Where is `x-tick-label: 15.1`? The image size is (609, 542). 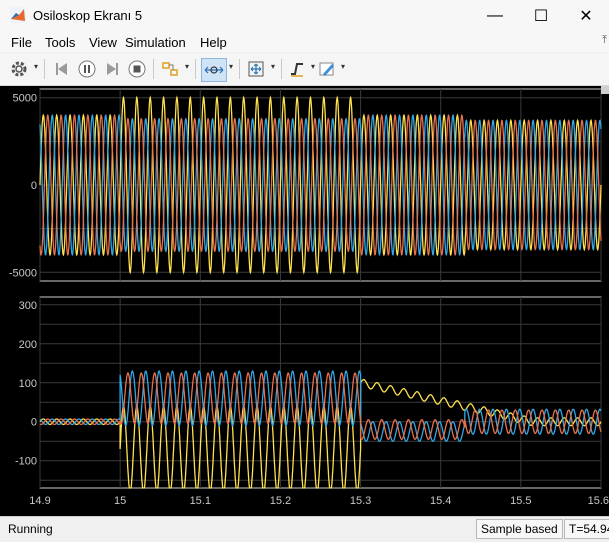
x-tick-label: 15.1 is located at coordinates (200, 501).